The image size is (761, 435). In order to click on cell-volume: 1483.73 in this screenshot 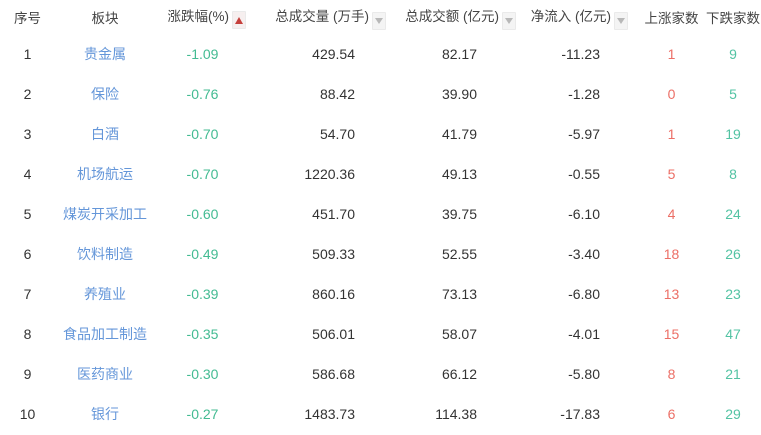, I will do `click(329, 414)`.